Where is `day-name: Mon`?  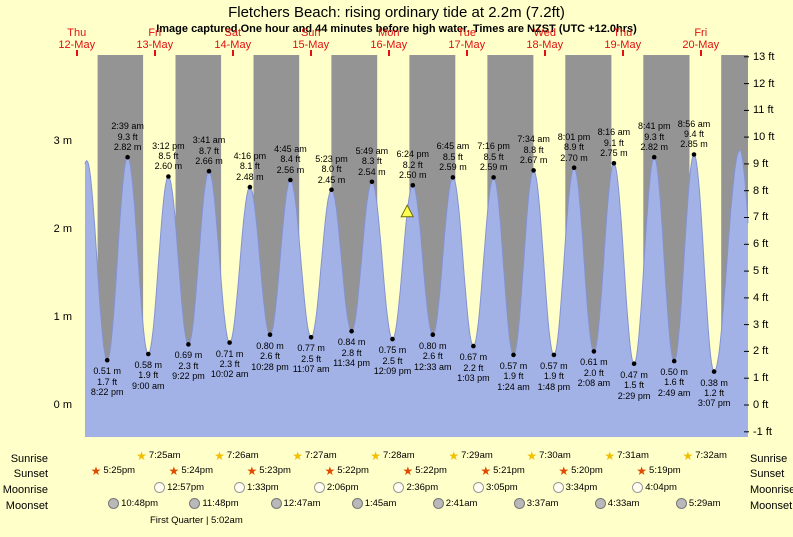 day-name: Mon is located at coordinates (389, 33).